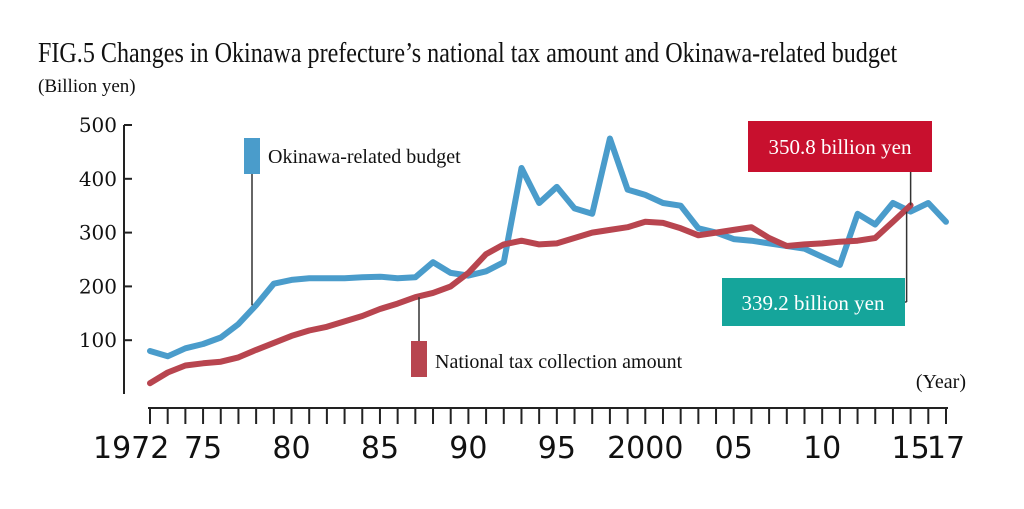 The height and width of the screenshot is (509, 1024). I want to click on x-tick-label: 85, so click(380, 448).